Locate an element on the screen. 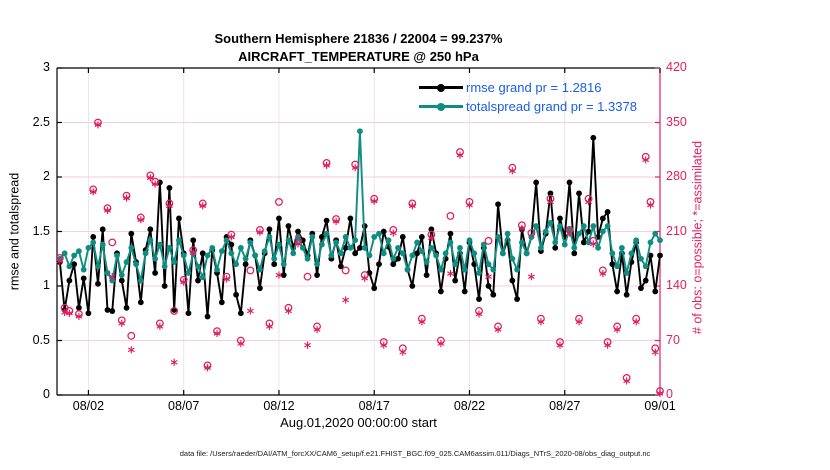  tick-label-x: 08/12 is located at coordinates (279, 406).